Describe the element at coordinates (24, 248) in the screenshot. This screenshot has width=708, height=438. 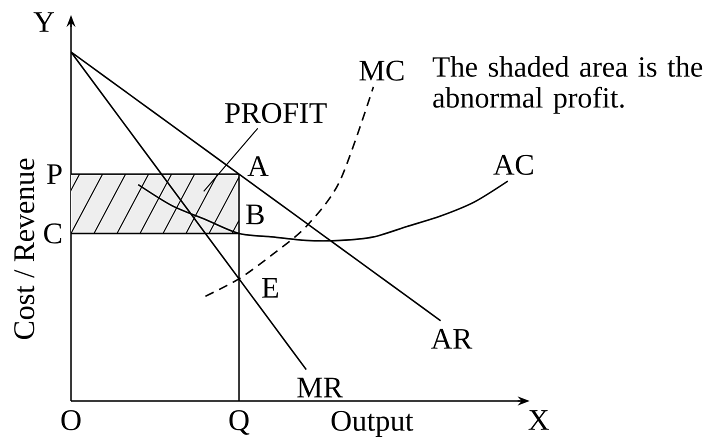
I see `y-axis-title: Cost / Revenue` at that location.